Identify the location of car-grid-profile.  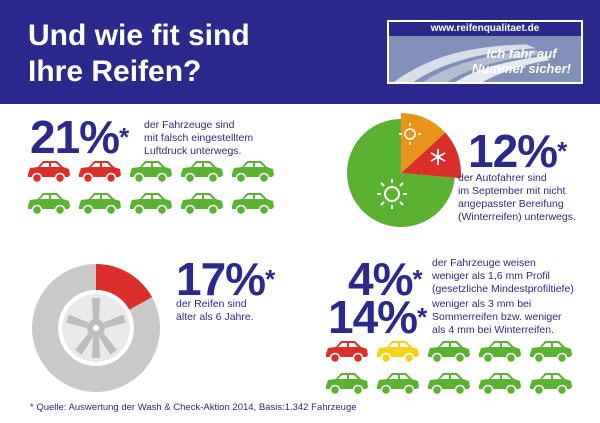
(449, 367).